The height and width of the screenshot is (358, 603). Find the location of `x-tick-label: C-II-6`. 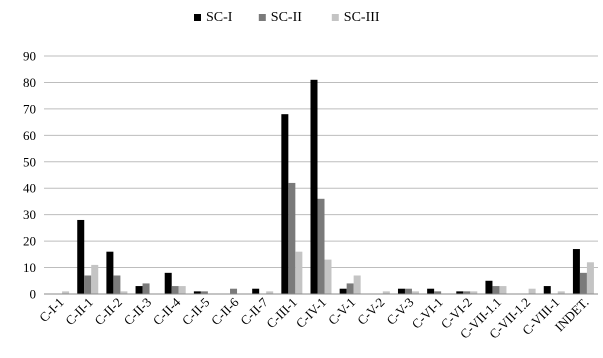

x-tick-label: C-II-6 is located at coordinates (225, 311).